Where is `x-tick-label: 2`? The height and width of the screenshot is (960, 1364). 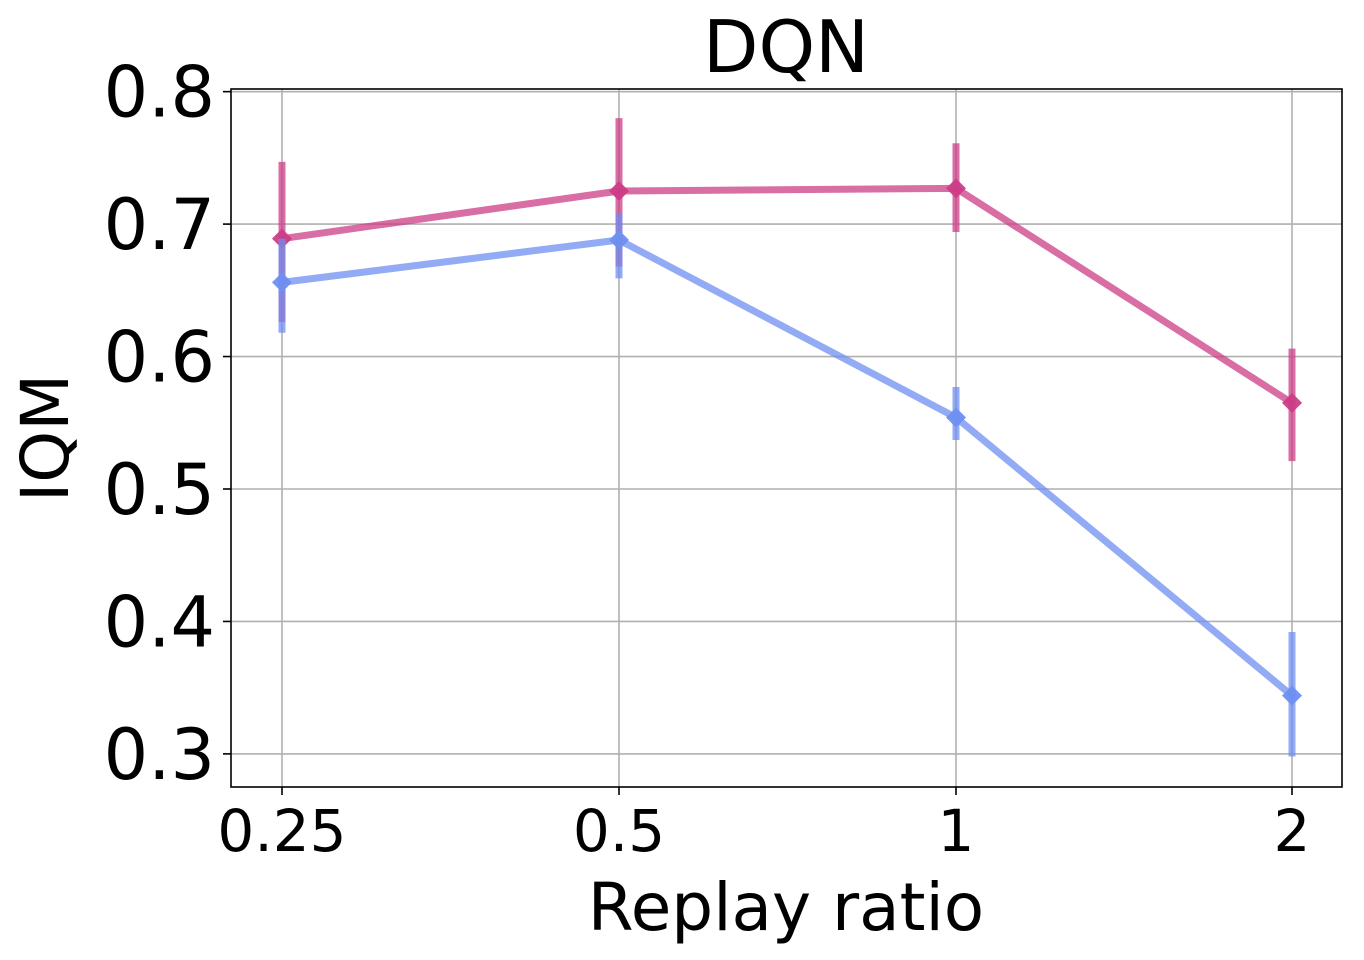 x-tick-label: 2 is located at coordinates (1292, 831).